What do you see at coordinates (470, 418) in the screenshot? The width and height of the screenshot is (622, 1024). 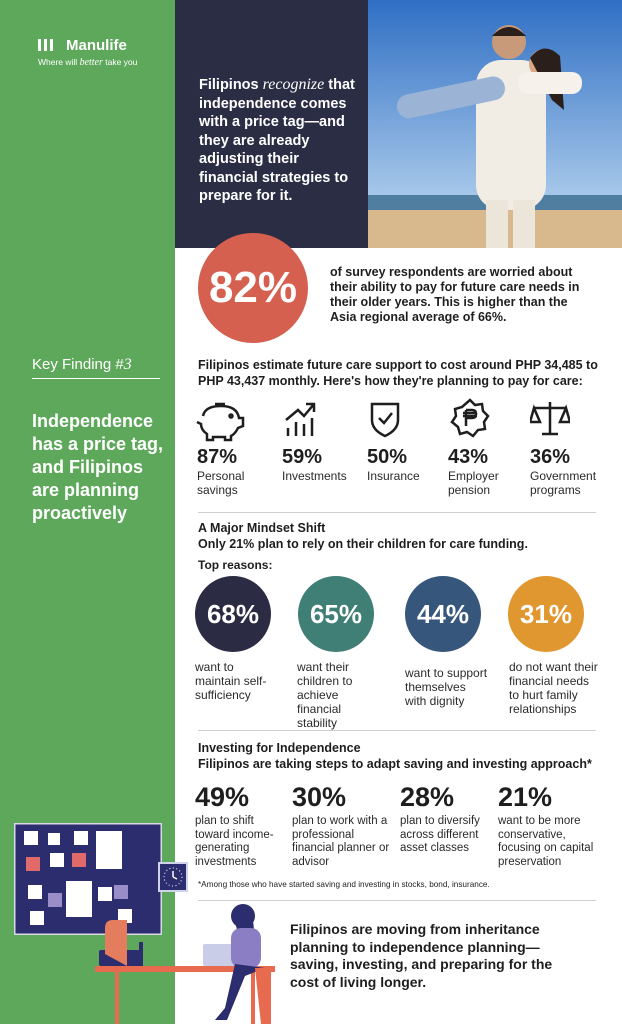 I see `pension-icon` at bounding box center [470, 418].